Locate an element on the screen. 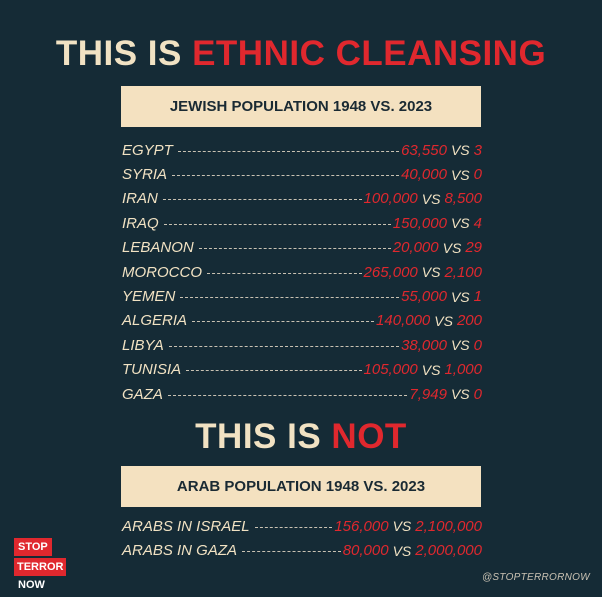 The height and width of the screenshot is (597, 602). logo-line-terror: TERROR is located at coordinates (40, 567).